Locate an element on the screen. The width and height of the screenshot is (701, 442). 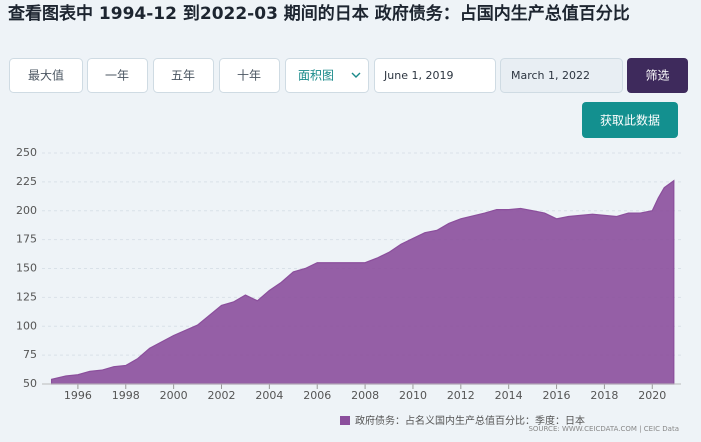
x-tick-label: 2012 is located at coordinates (461, 395).